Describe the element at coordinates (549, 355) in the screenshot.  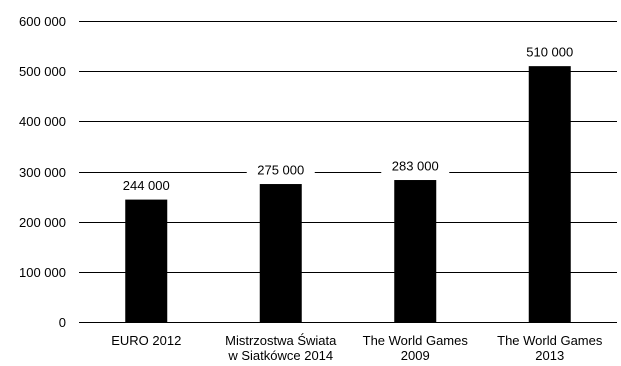
I see `x-category-label-line: 2013` at that location.